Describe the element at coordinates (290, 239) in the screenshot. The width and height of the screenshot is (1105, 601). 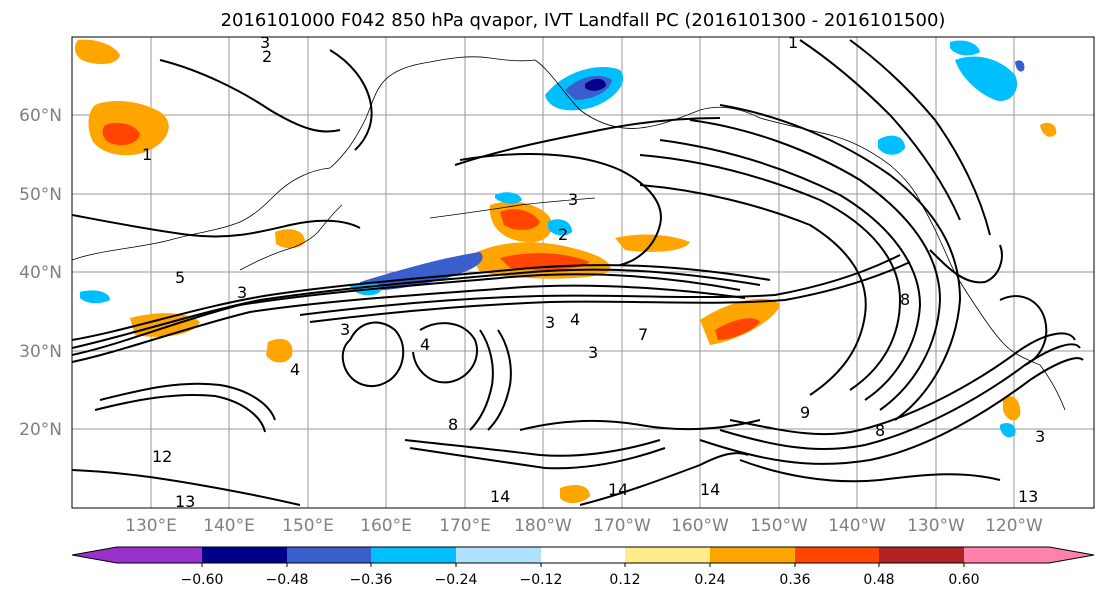
I see `positive-patch-japan` at that location.